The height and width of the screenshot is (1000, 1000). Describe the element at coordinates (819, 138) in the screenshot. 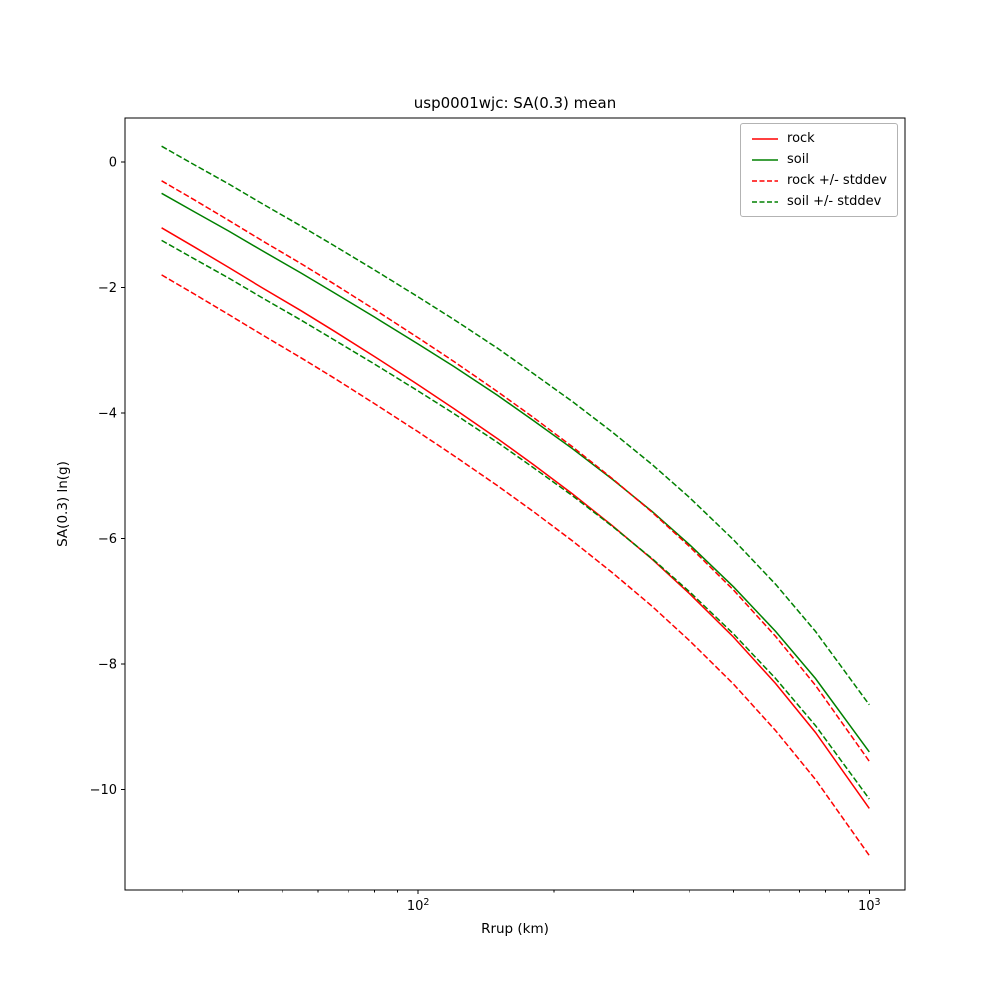

I see `legend-item-rock: rock` at that location.